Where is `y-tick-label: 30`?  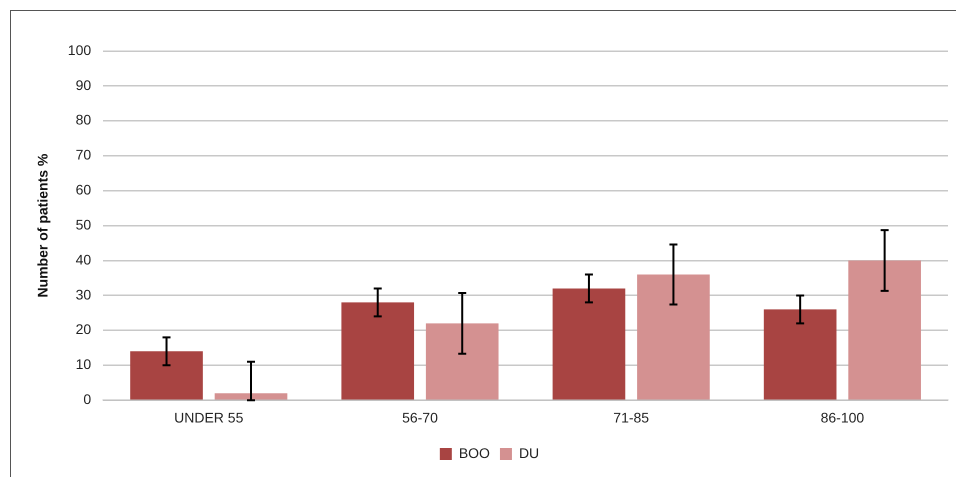
y-tick-label: 30 is located at coordinates (84, 294).